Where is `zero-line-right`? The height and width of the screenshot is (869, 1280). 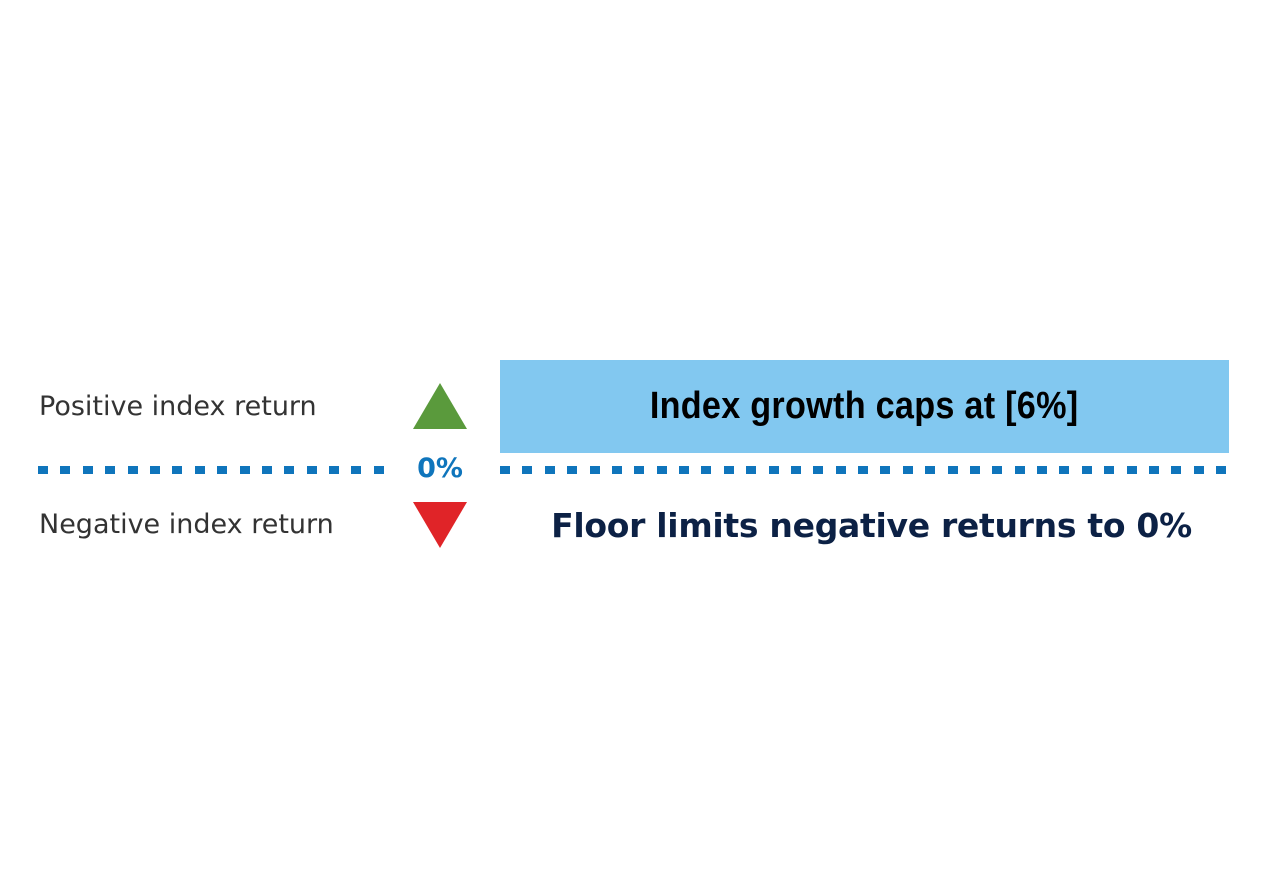
zero-line-right is located at coordinates (863, 470).